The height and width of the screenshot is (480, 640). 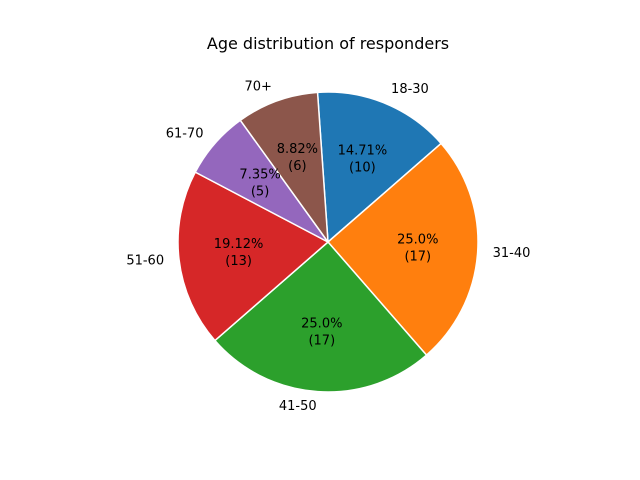 I want to click on chart-title: Age distribution of responders, so click(x=328, y=43).